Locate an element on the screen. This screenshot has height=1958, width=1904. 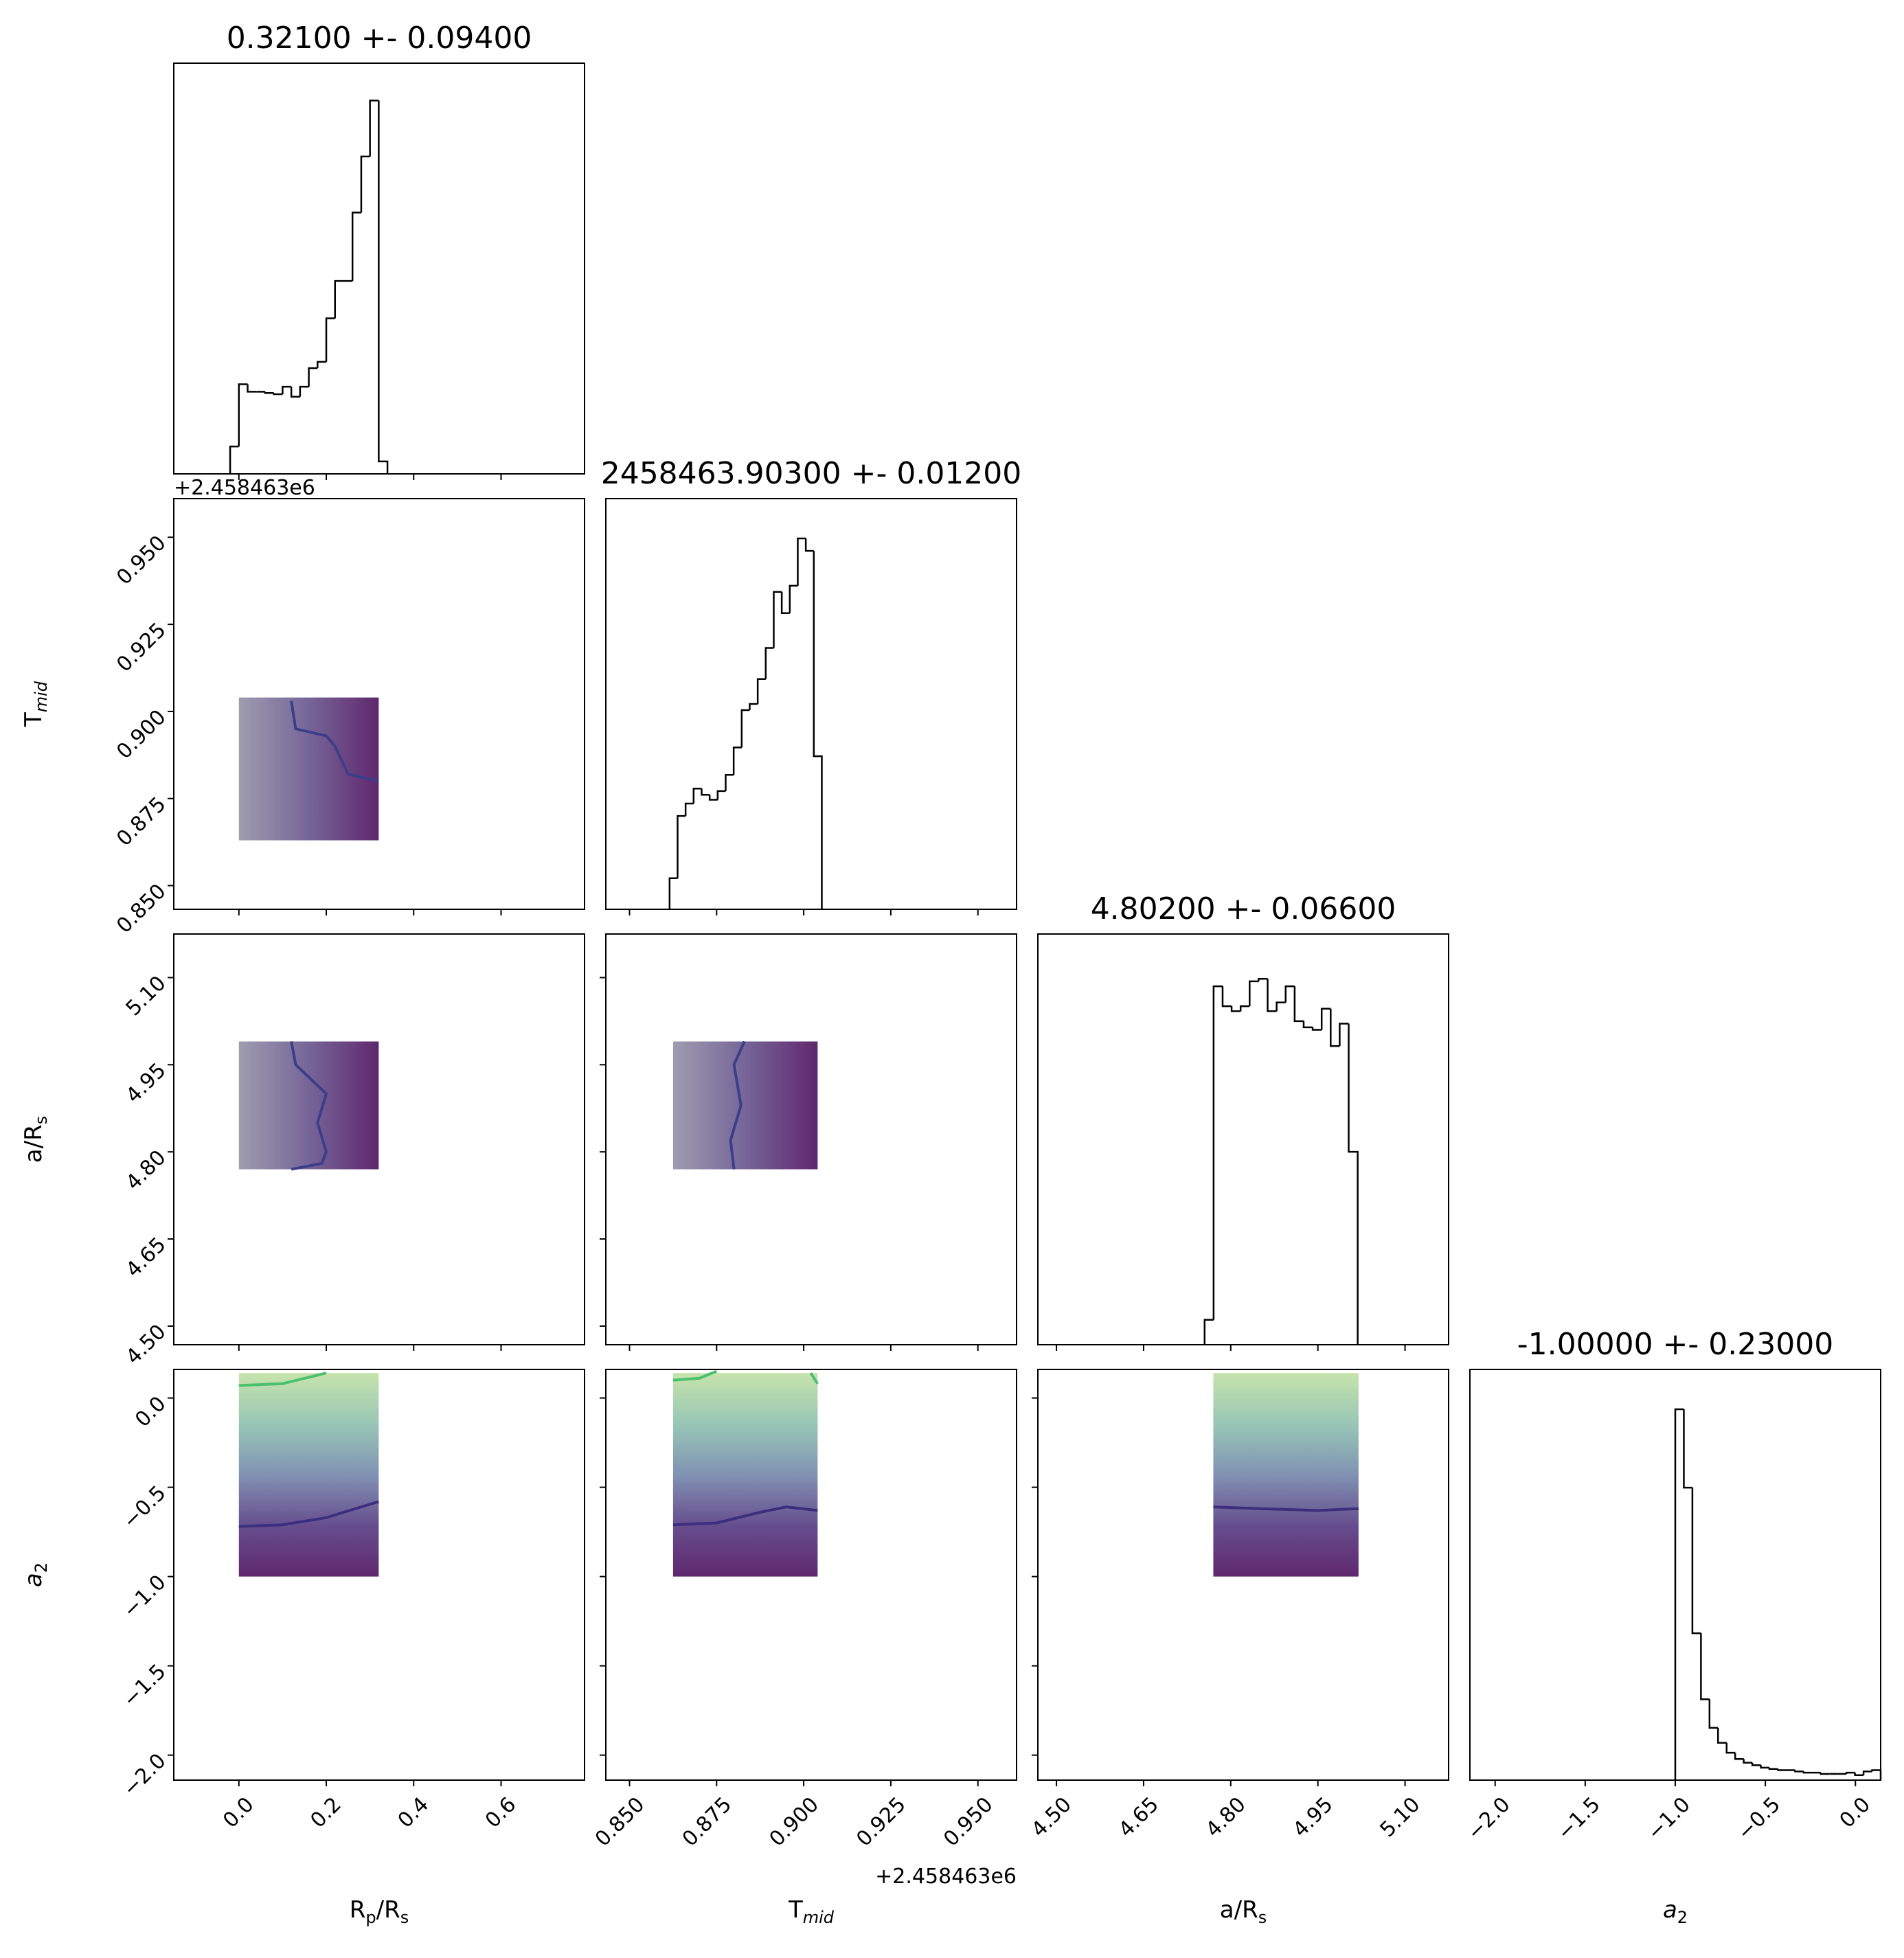
x-axis-label: Tmid is located at coordinates (811, 1912).